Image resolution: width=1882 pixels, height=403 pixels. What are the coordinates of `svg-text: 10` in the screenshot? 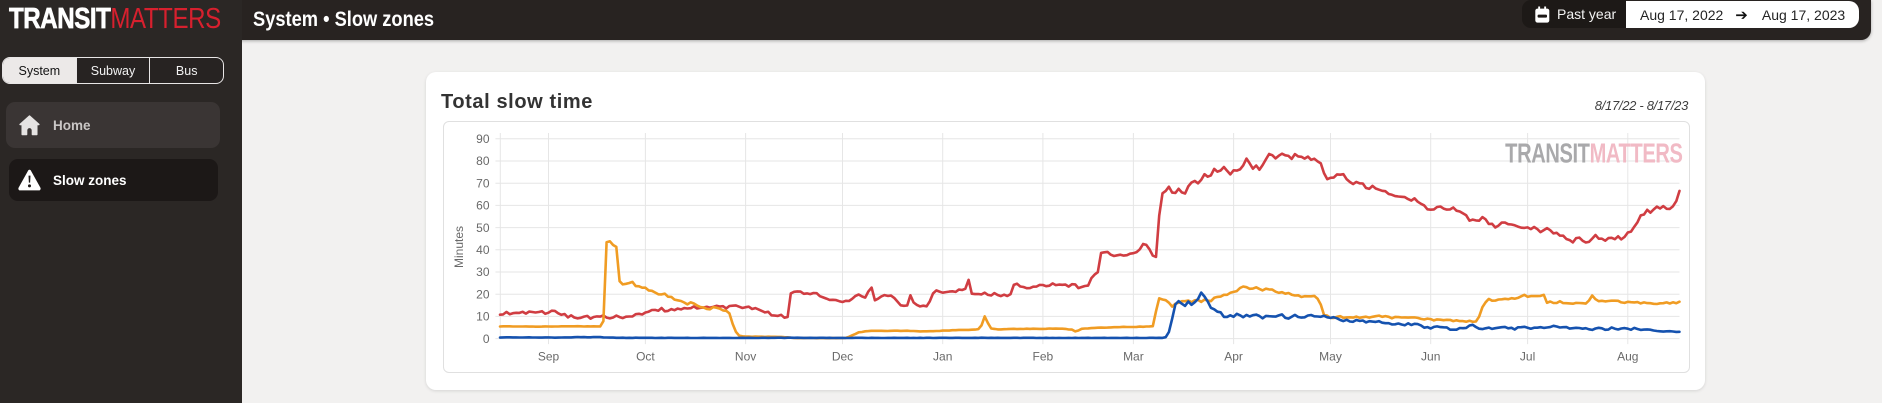 It's located at (483, 317).